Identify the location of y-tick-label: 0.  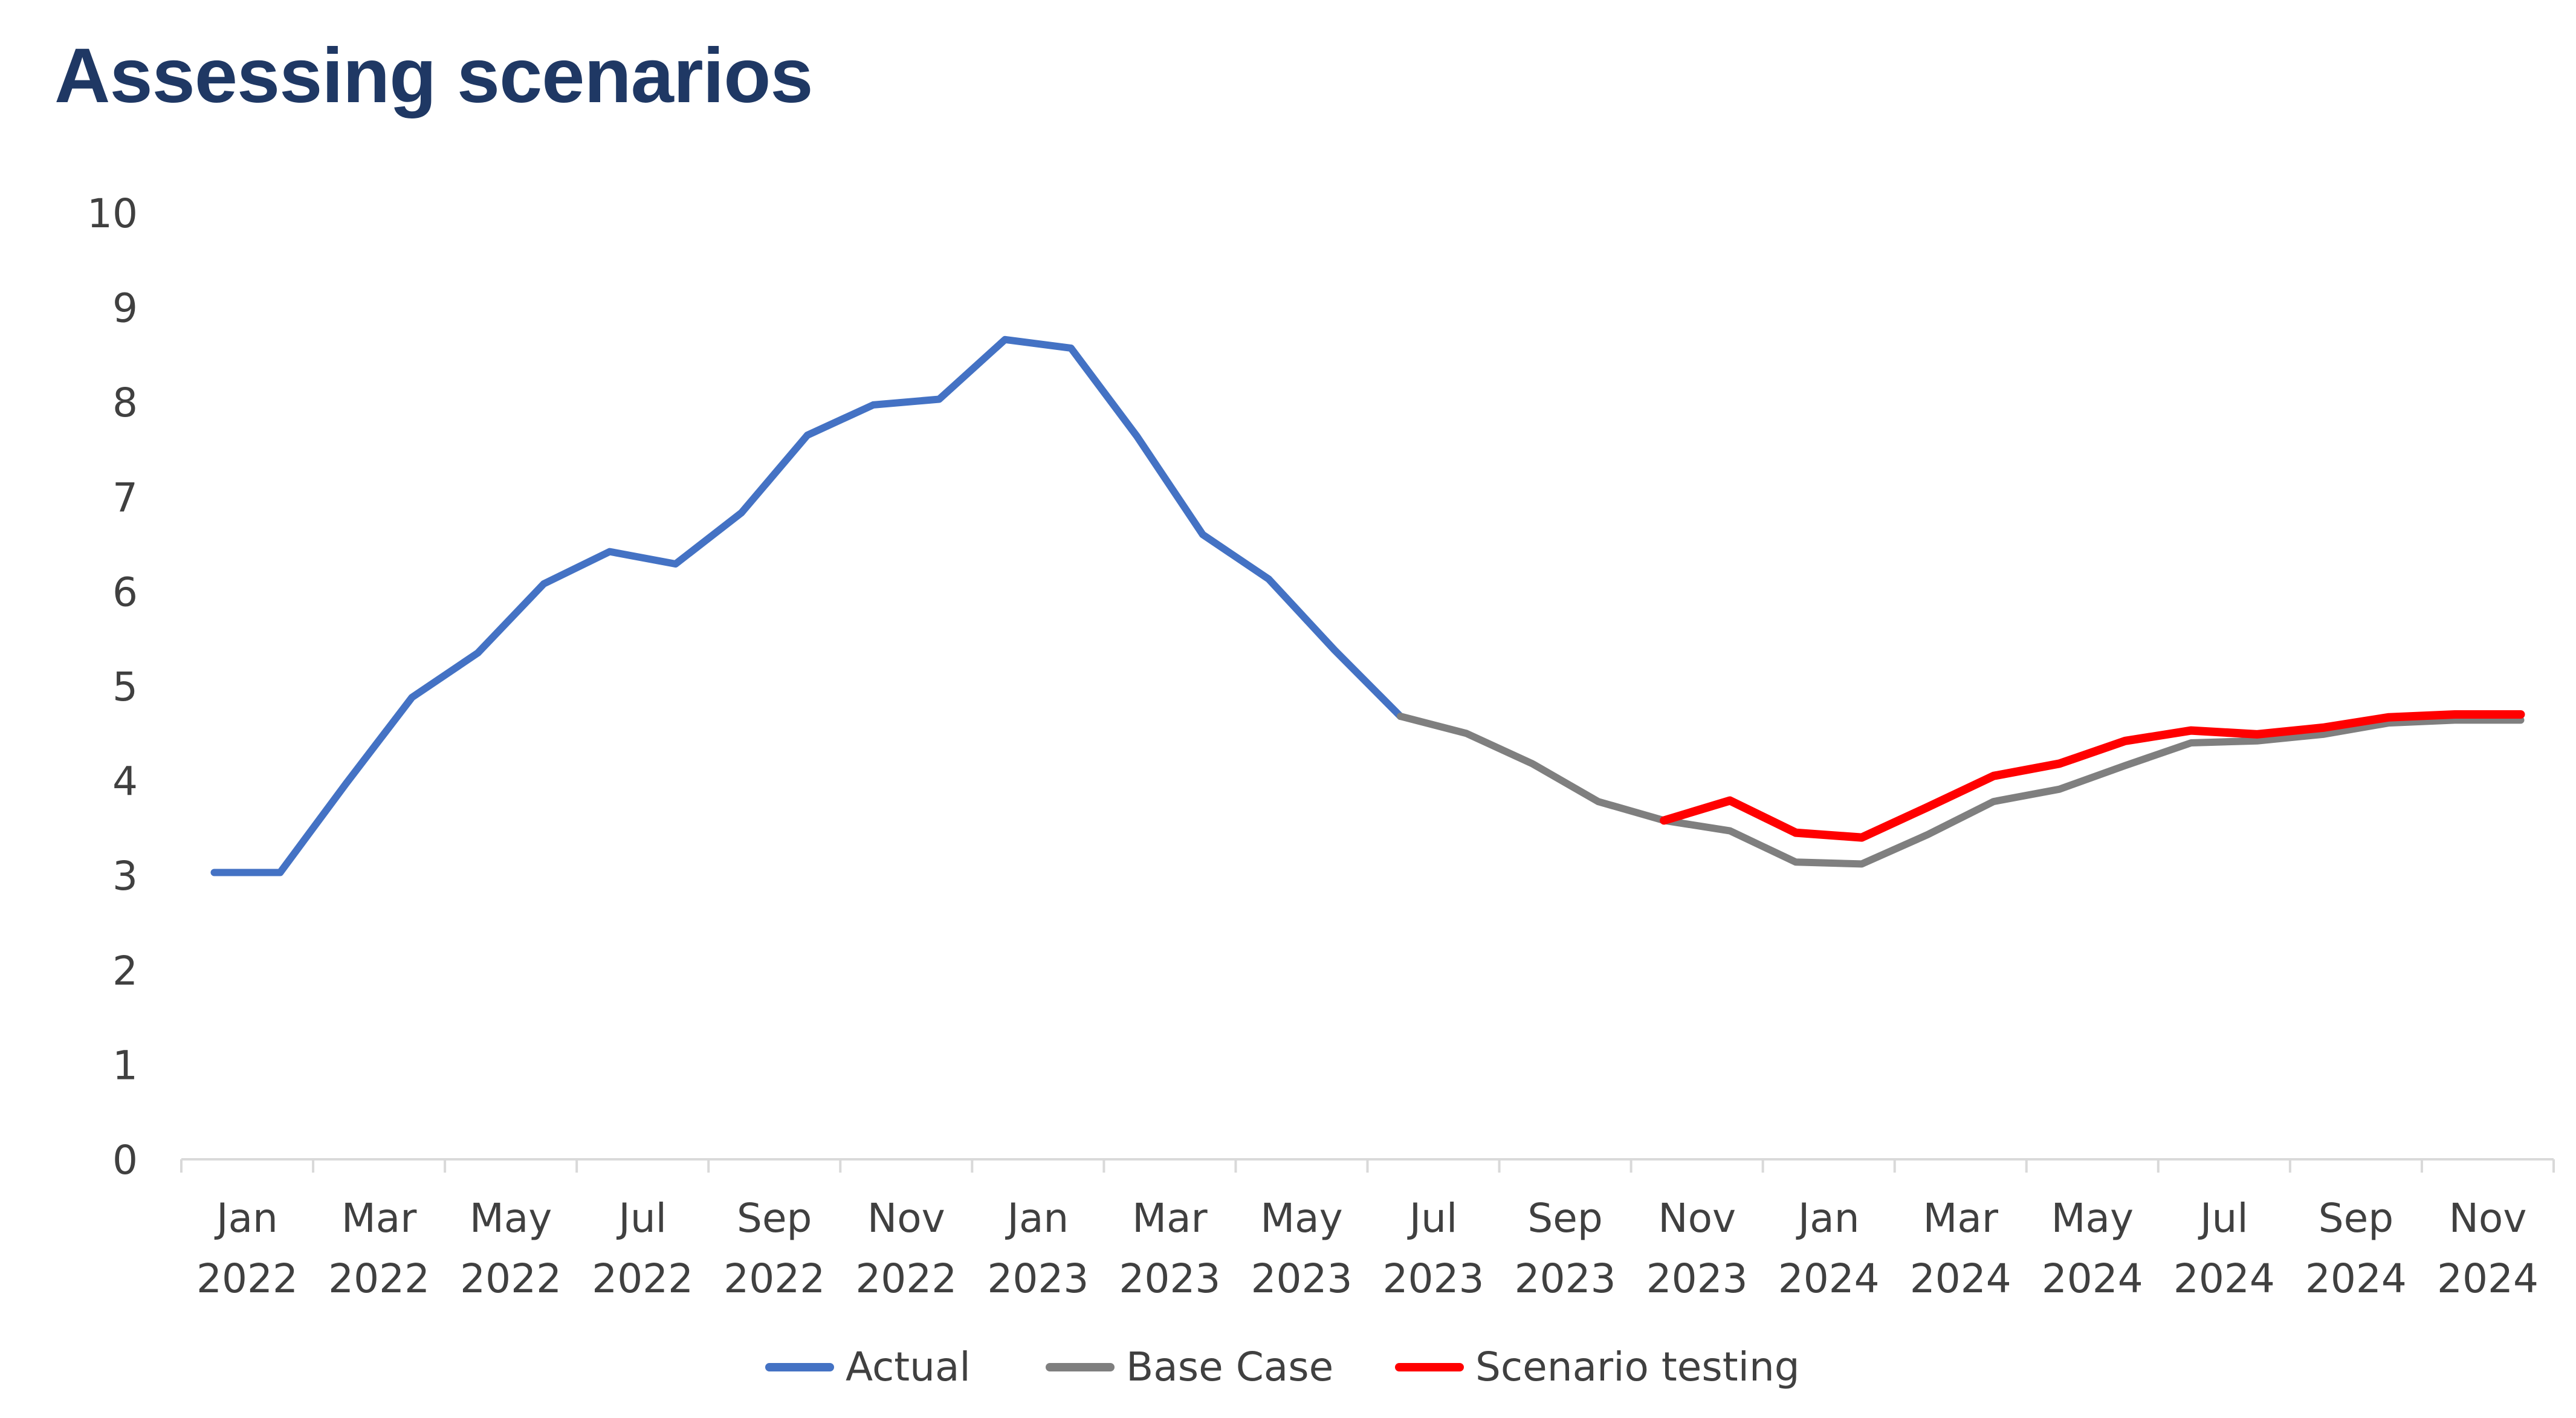
(125, 1160).